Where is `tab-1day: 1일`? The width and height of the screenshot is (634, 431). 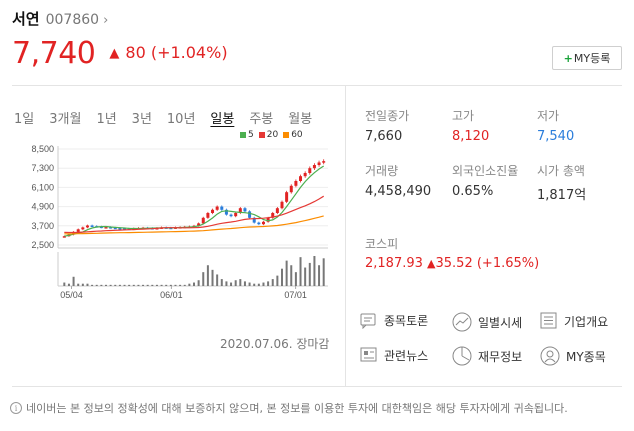
tab-1day: 1일 is located at coordinates (24, 119).